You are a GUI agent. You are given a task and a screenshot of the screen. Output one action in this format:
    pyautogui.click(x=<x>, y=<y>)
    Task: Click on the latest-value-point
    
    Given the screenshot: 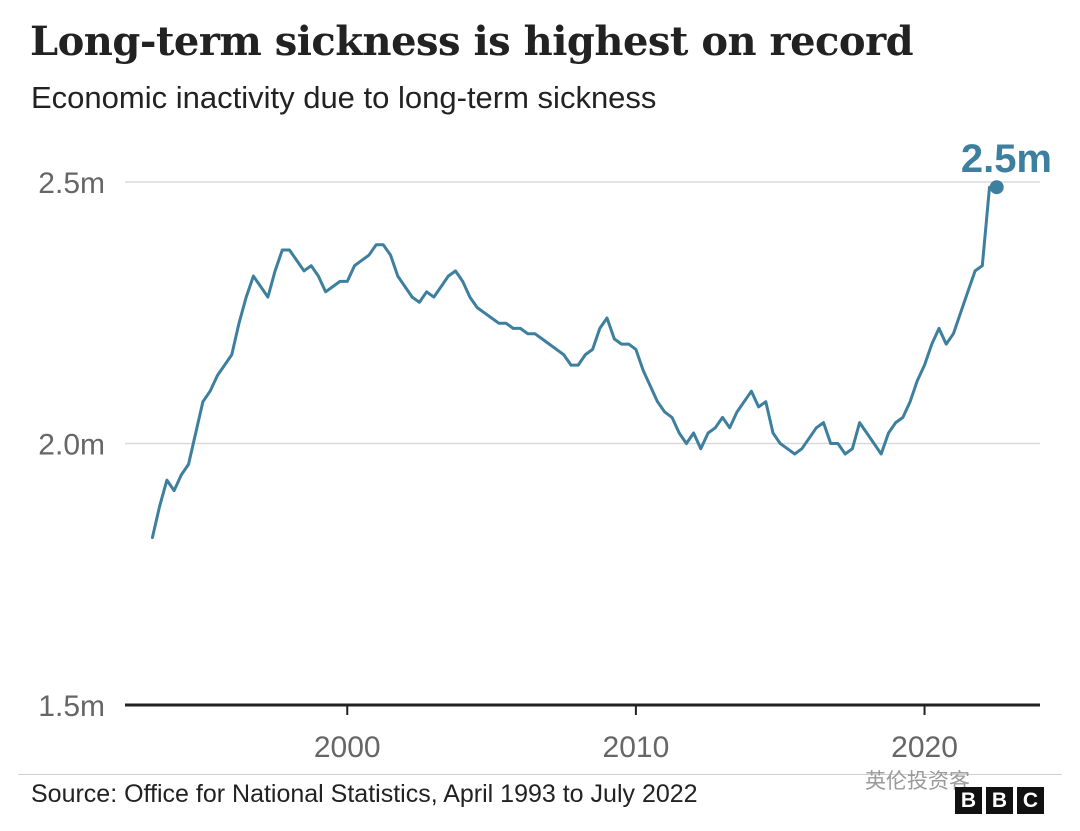 What is the action you would take?
    pyautogui.click(x=996, y=187)
    